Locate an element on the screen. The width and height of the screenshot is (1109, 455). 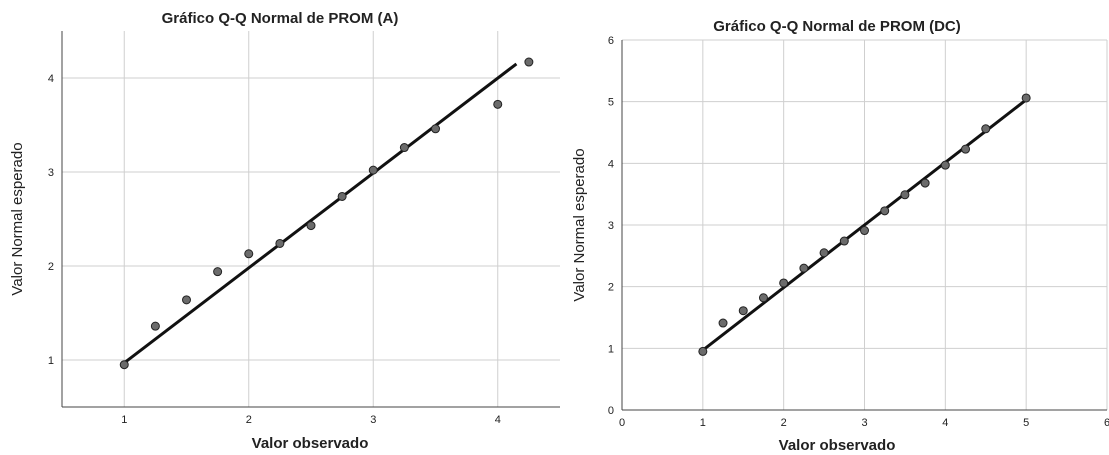
chart-title: Gráfico Q-Q Normal de PROM (A) is located at coordinates (280, 18).